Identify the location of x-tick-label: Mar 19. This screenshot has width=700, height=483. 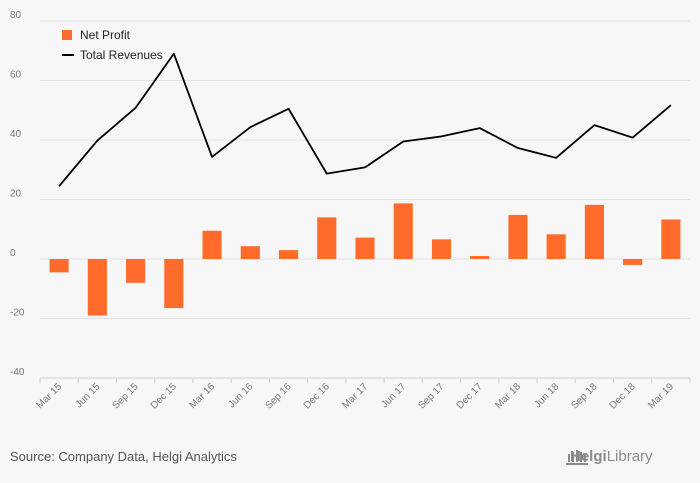
(661, 396).